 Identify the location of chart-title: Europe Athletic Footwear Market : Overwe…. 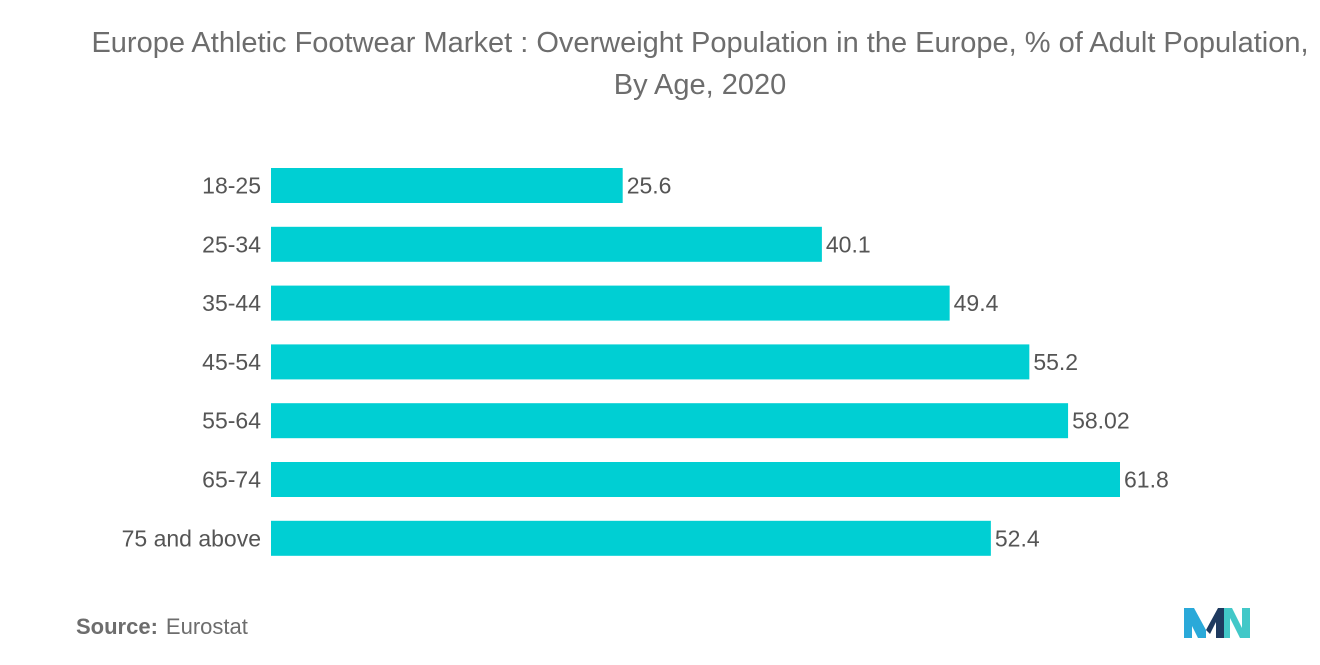
(700, 64).